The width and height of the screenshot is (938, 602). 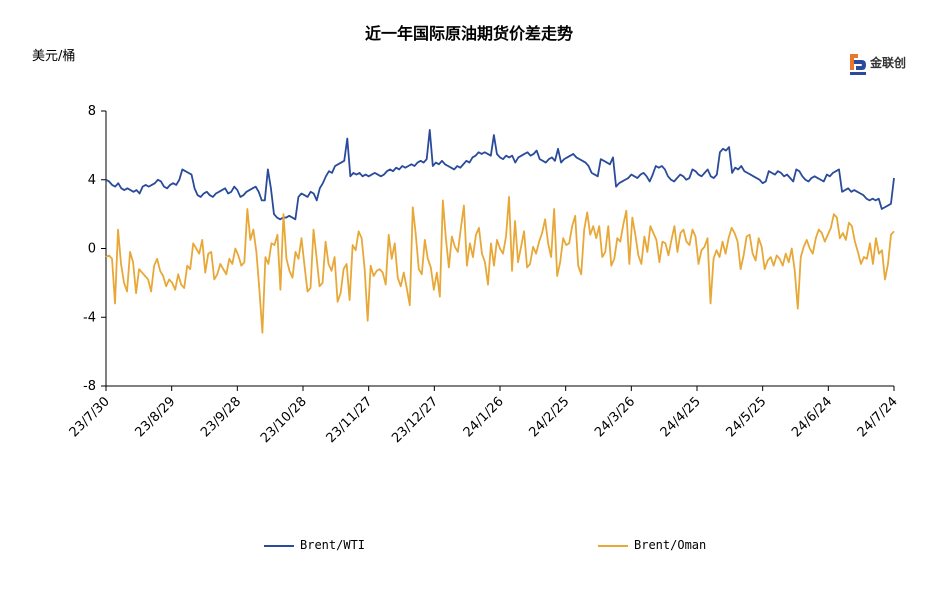 What do you see at coordinates (812, 417) in the screenshot?
I see `x-tick-label: 24/6/24` at bounding box center [812, 417].